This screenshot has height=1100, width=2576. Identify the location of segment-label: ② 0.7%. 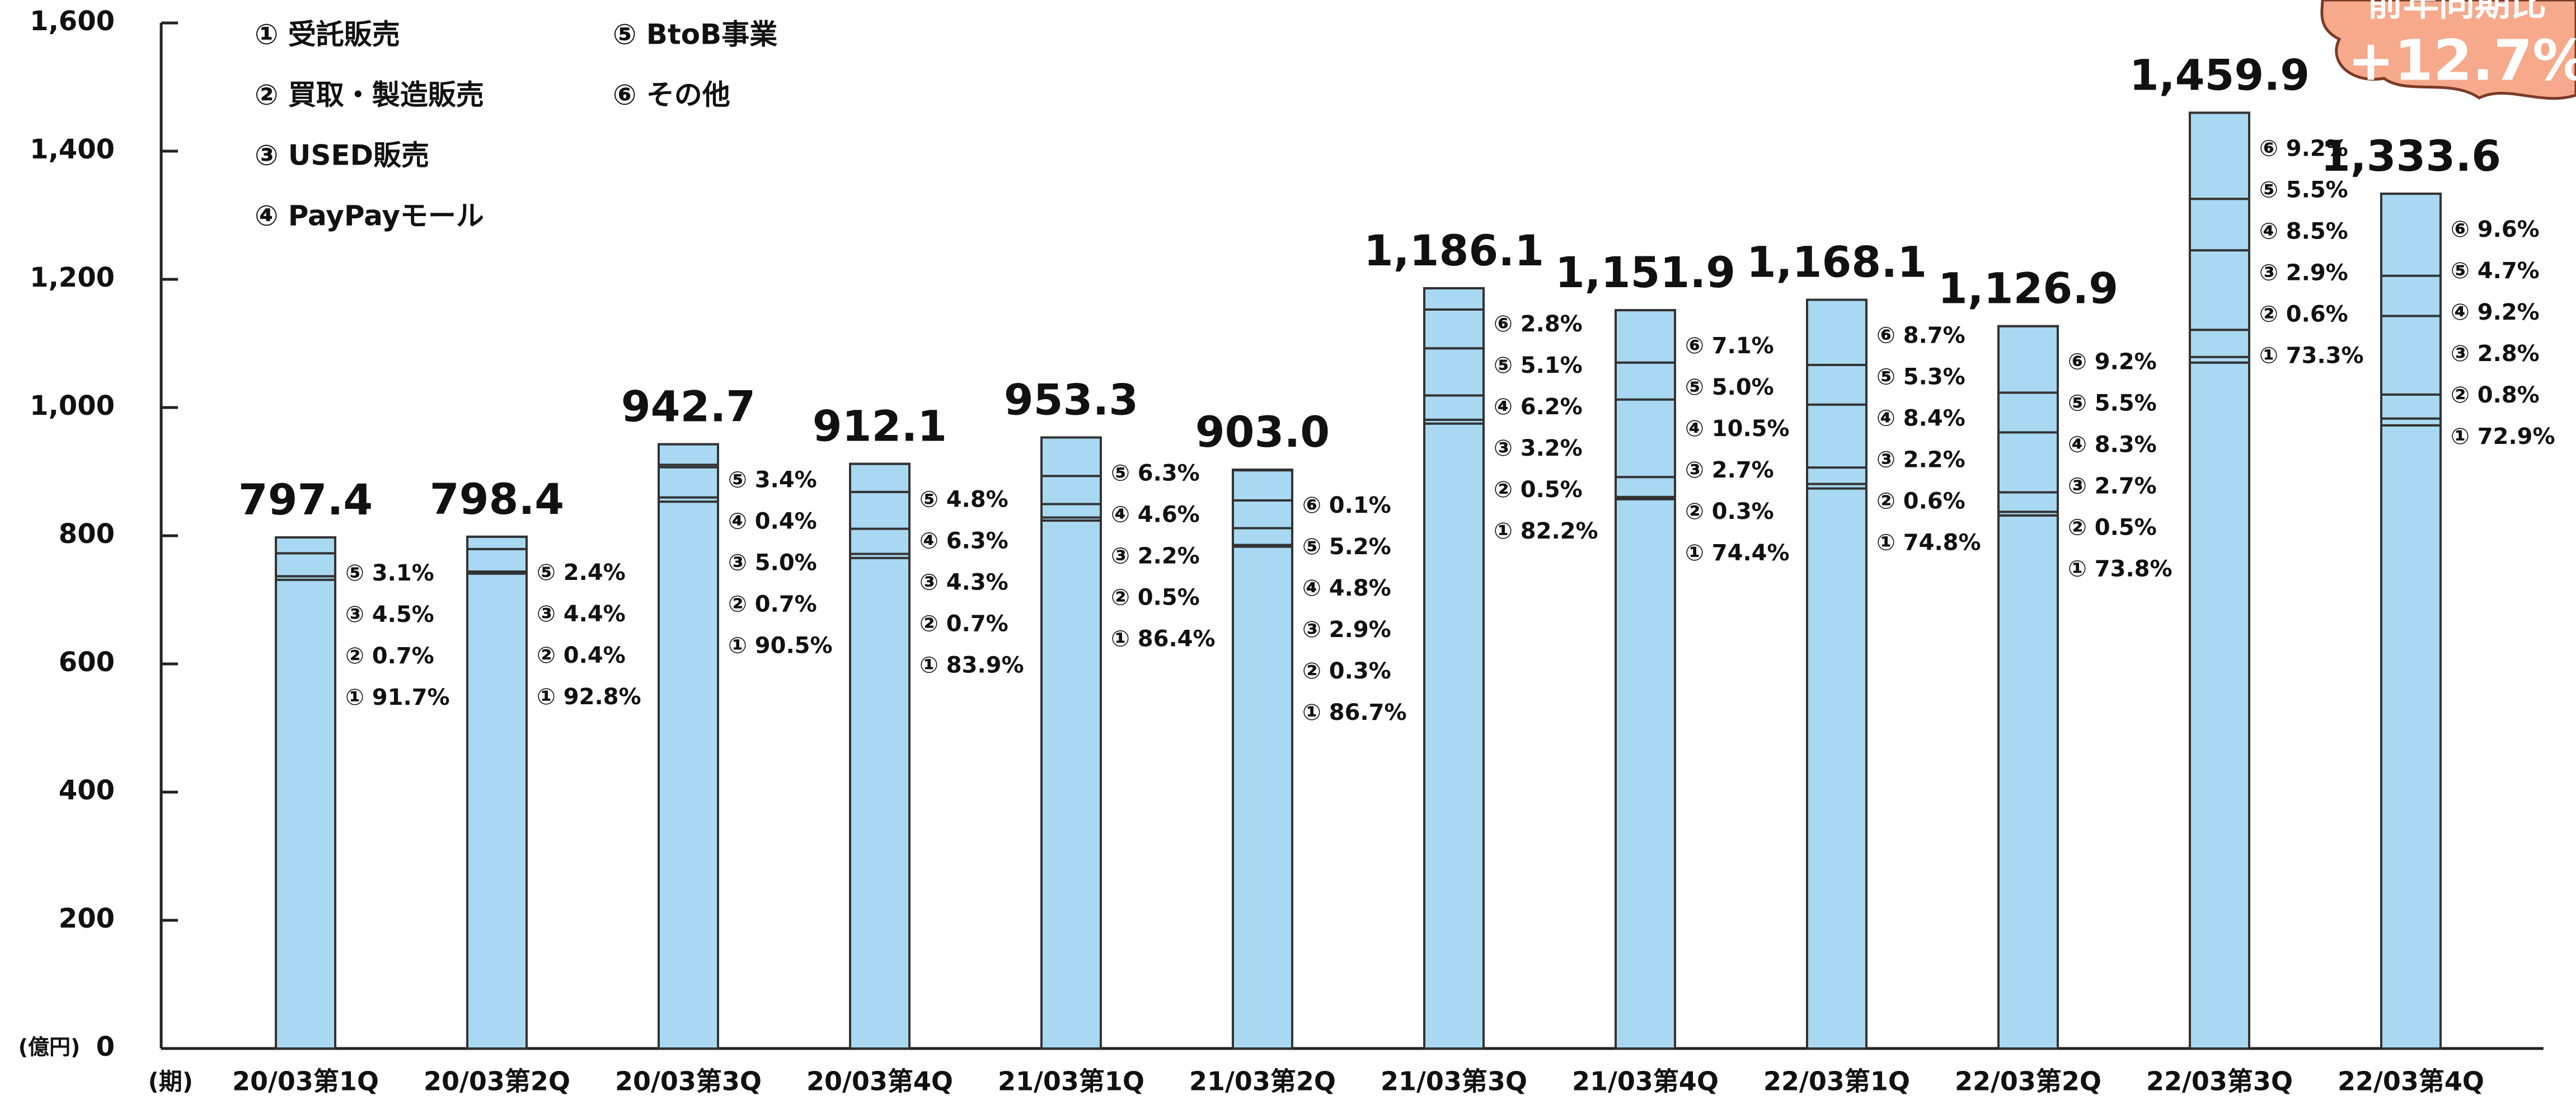
(963, 624).